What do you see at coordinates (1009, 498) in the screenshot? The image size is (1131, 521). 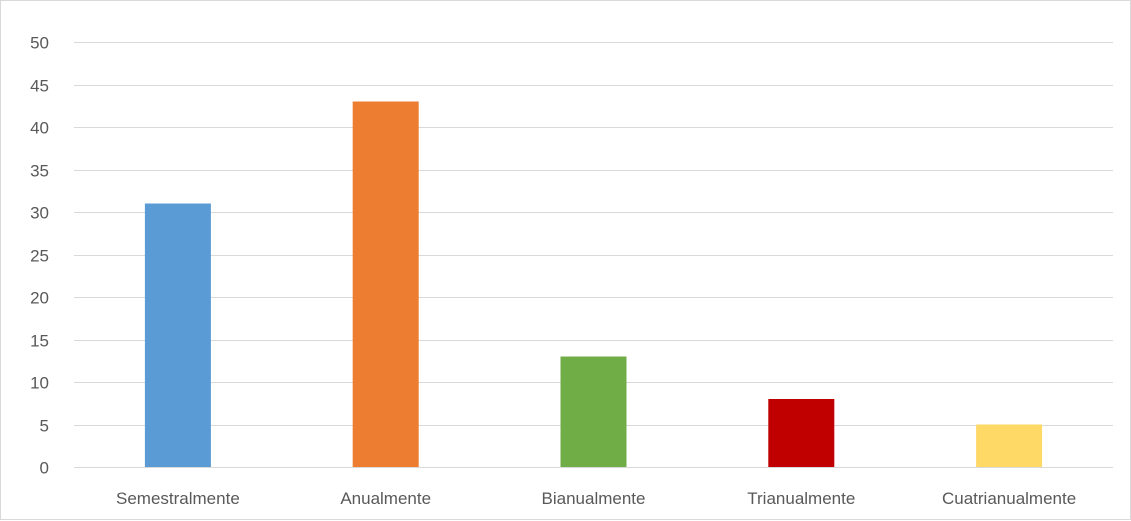 I see `x-tick-label: Cuatrianualmente` at bounding box center [1009, 498].